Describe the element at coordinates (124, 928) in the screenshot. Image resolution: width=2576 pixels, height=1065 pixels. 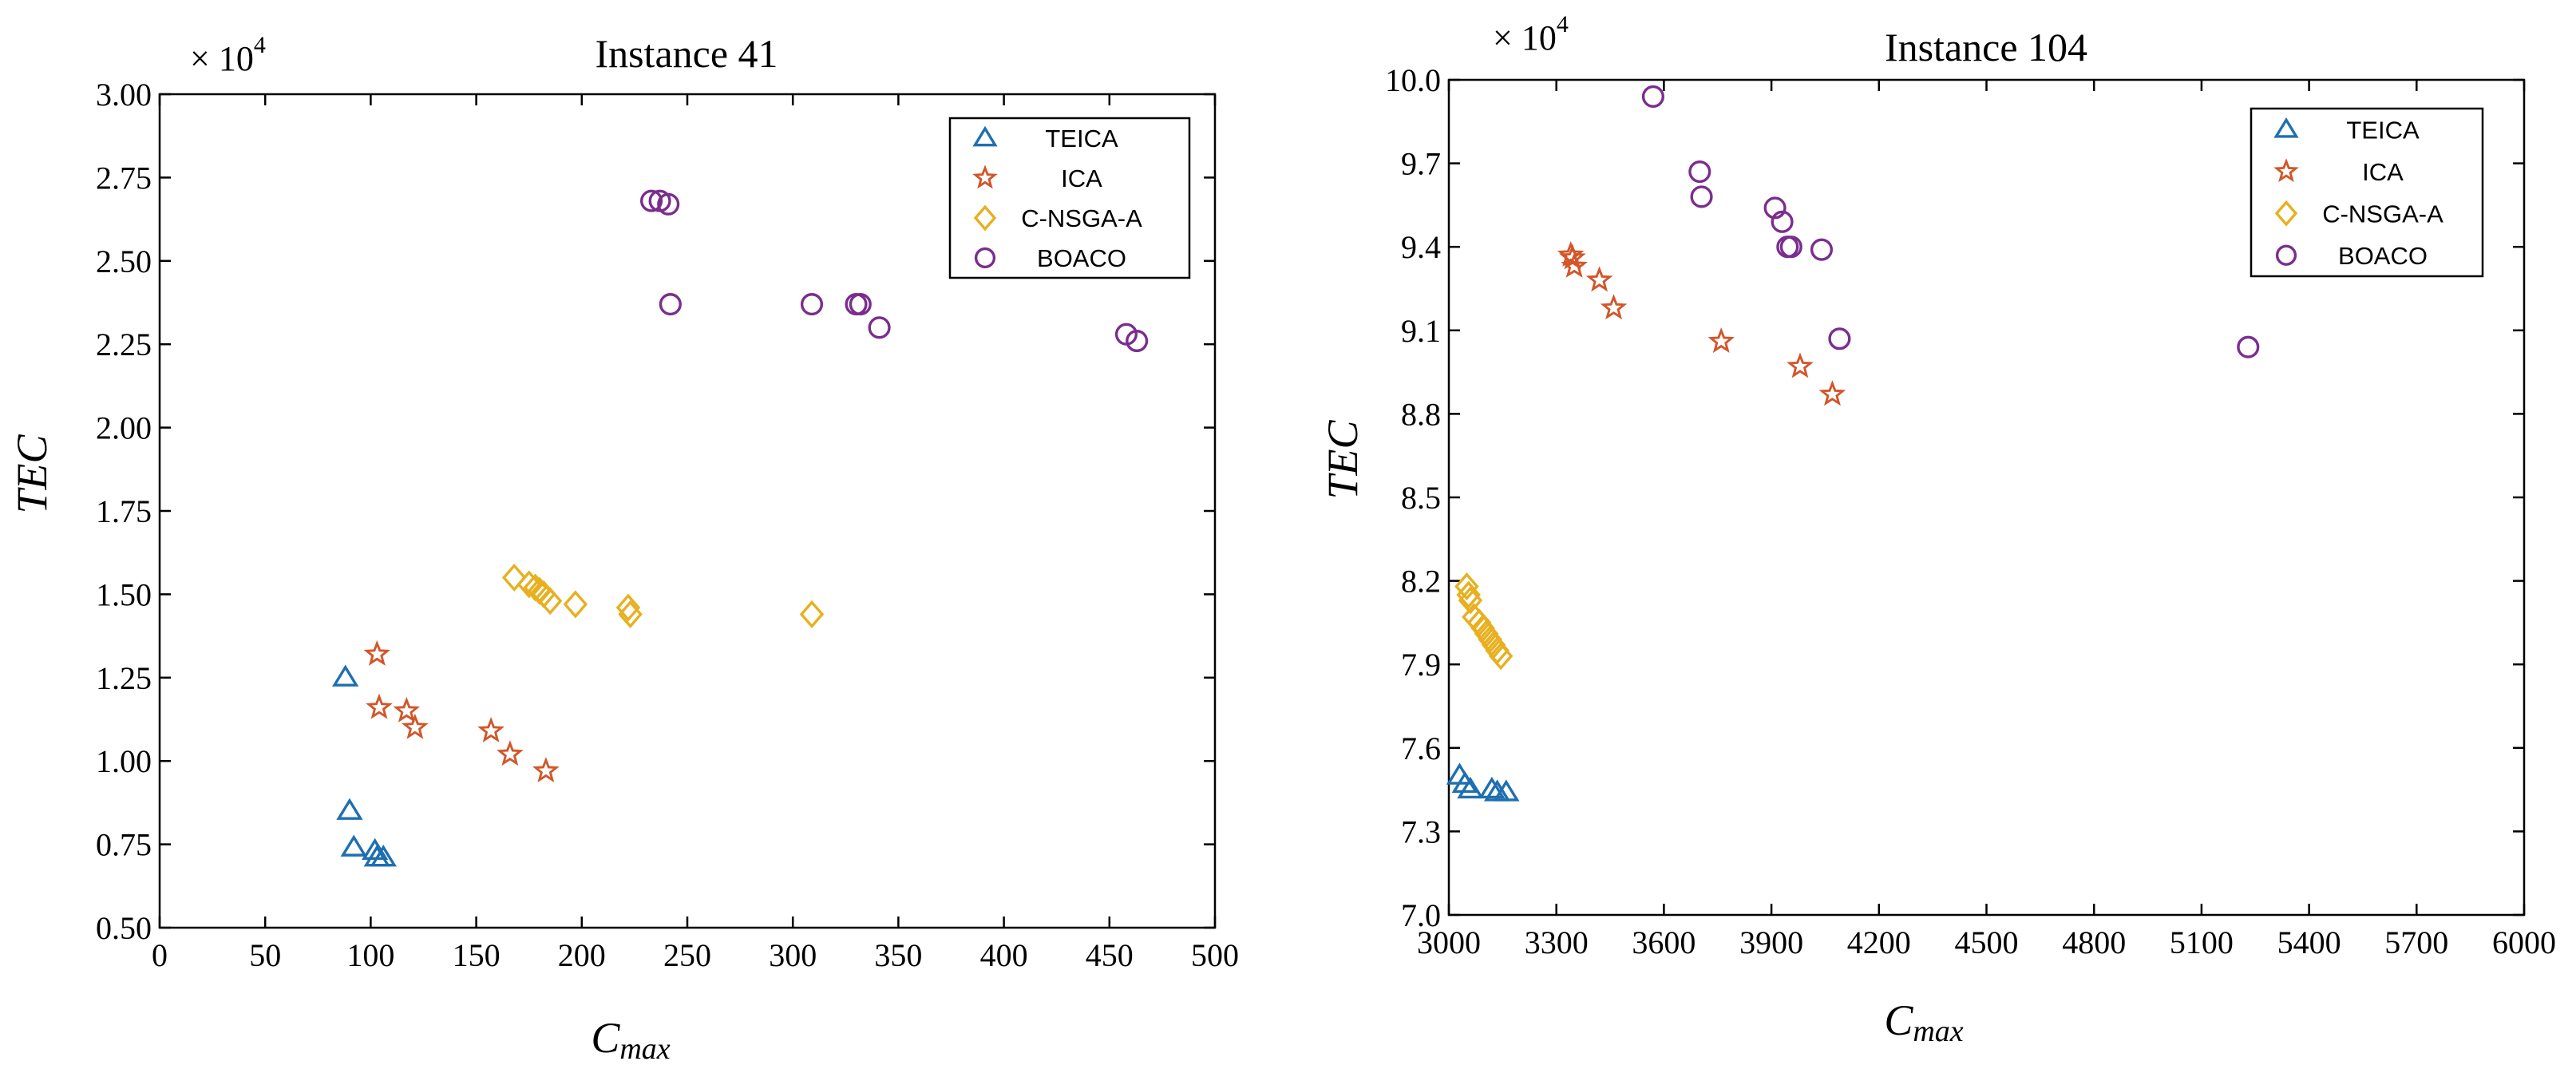
I see `y-tick-label: 0.50` at that location.